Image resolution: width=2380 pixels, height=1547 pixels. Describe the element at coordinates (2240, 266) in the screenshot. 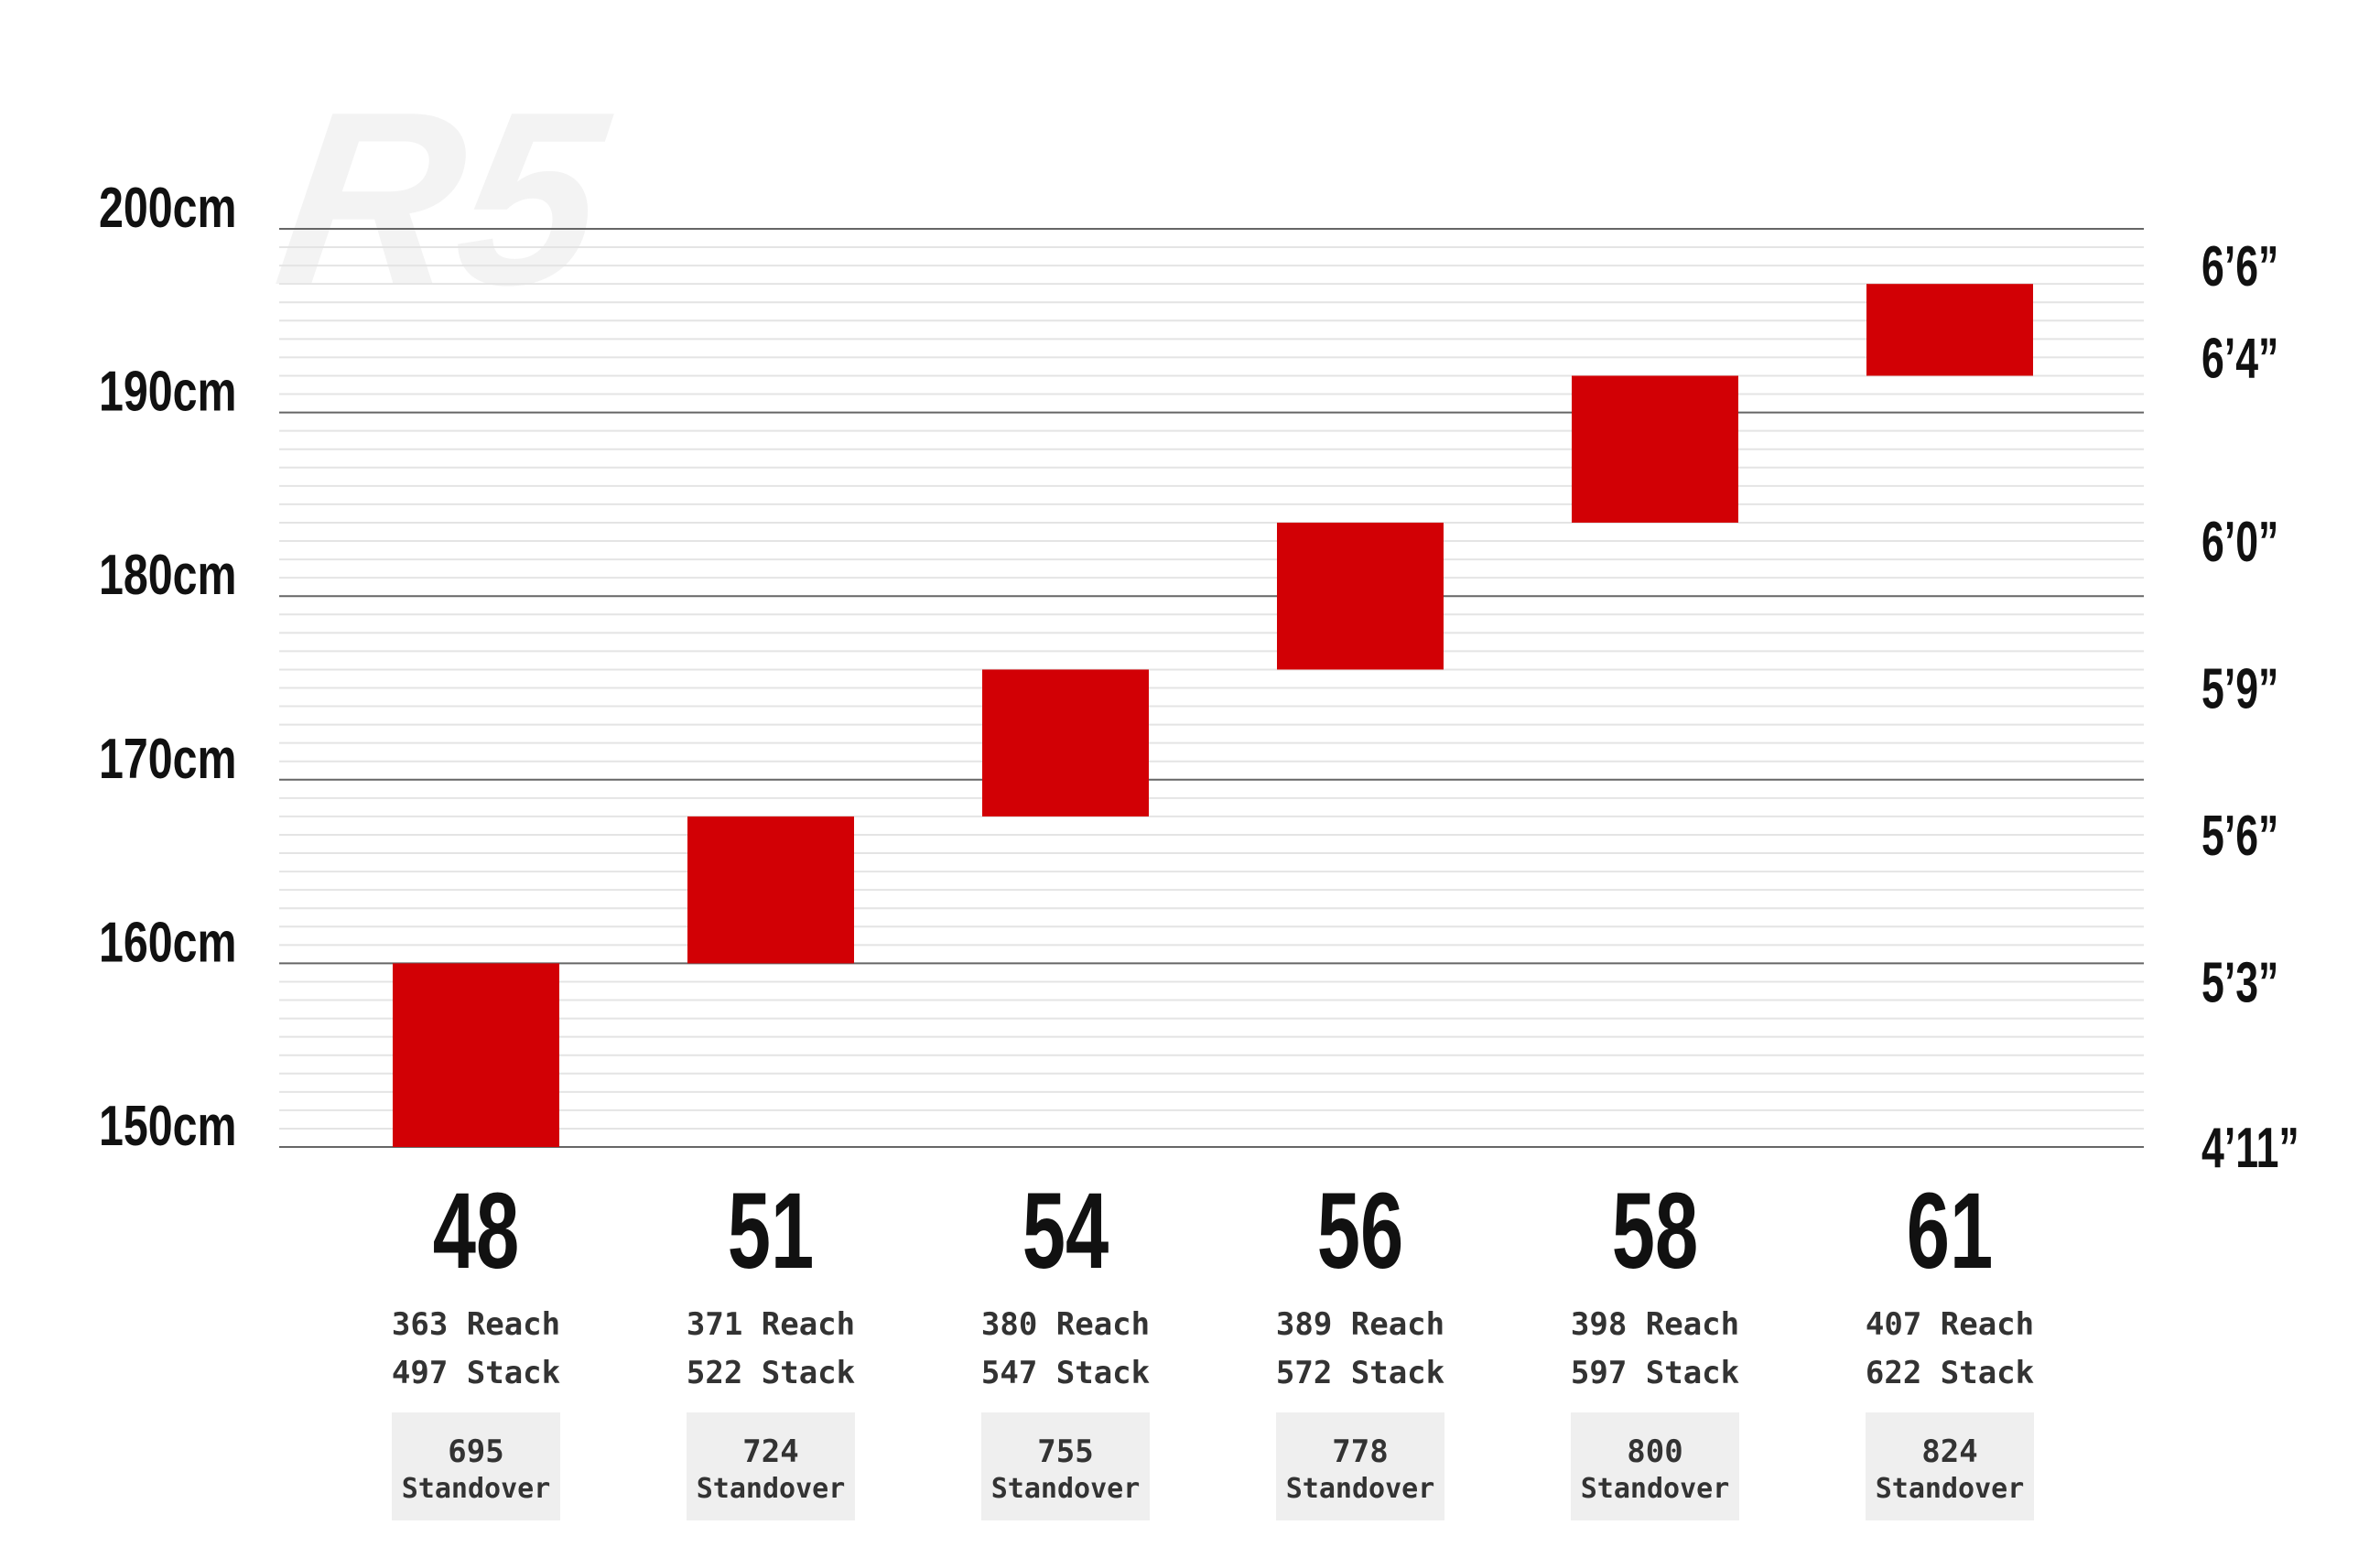

I see `y-tick-label-imperial: 6’6”` at that location.